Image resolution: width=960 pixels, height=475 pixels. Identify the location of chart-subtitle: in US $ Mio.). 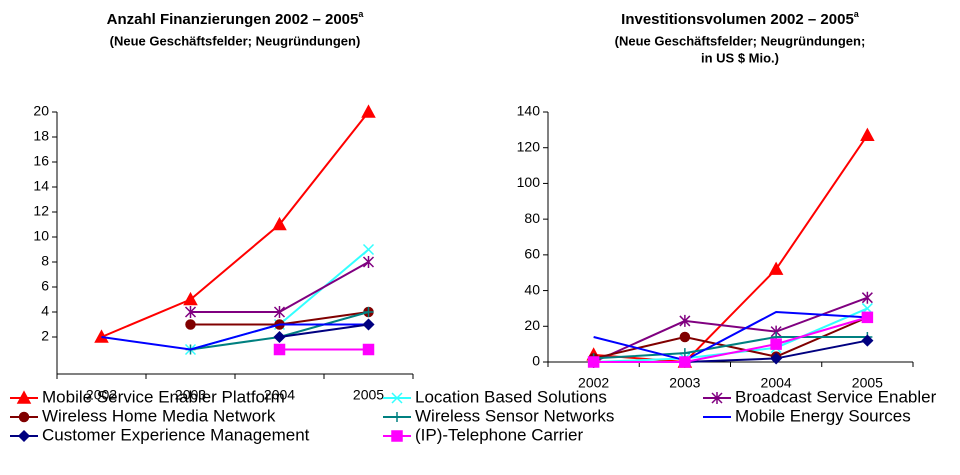
(740, 57).